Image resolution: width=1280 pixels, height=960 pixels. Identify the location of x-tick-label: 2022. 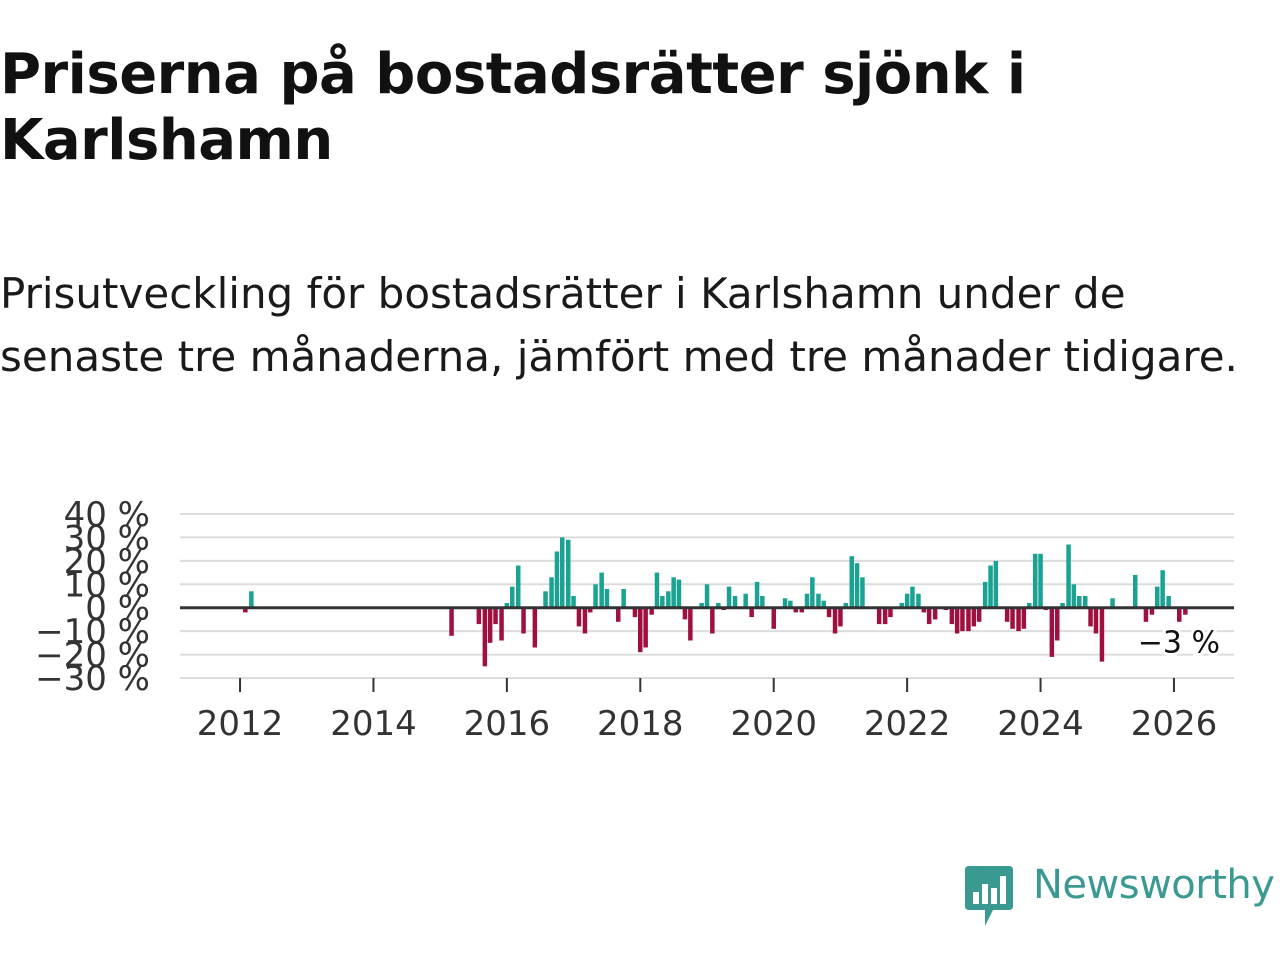
(907, 724).